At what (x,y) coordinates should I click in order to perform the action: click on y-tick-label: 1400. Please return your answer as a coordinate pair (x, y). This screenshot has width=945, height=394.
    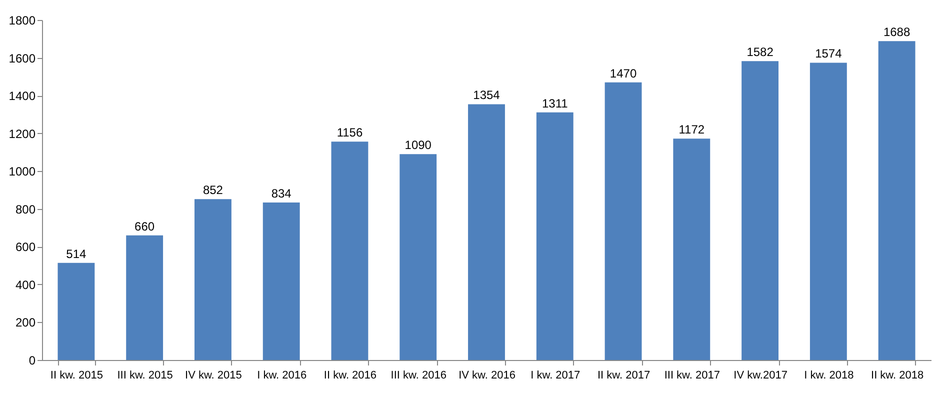
    Looking at the image, I should click on (22, 96).